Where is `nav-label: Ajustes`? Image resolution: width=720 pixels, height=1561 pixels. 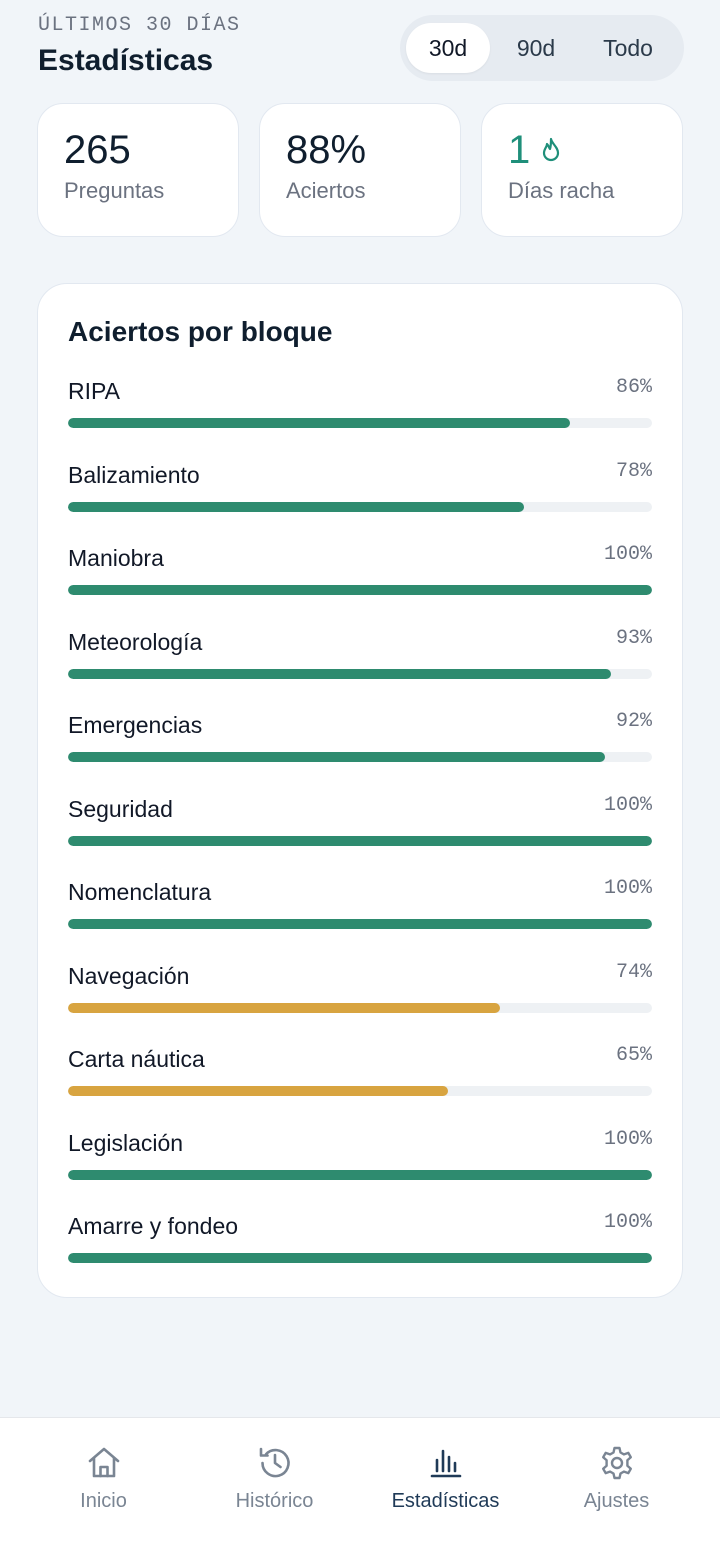 nav-label: Ajustes is located at coordinates (616, 1501).